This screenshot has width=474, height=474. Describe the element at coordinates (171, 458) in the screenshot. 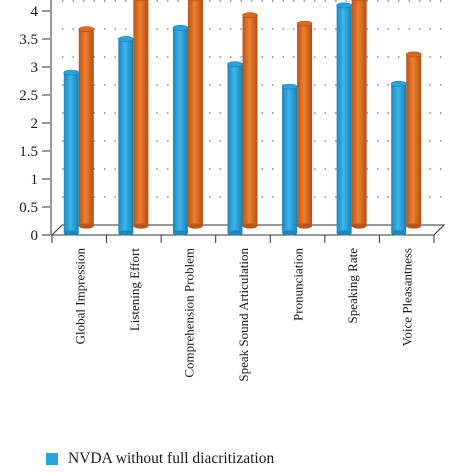

I see `legend-label: NVDA without full diacritization` at that location.